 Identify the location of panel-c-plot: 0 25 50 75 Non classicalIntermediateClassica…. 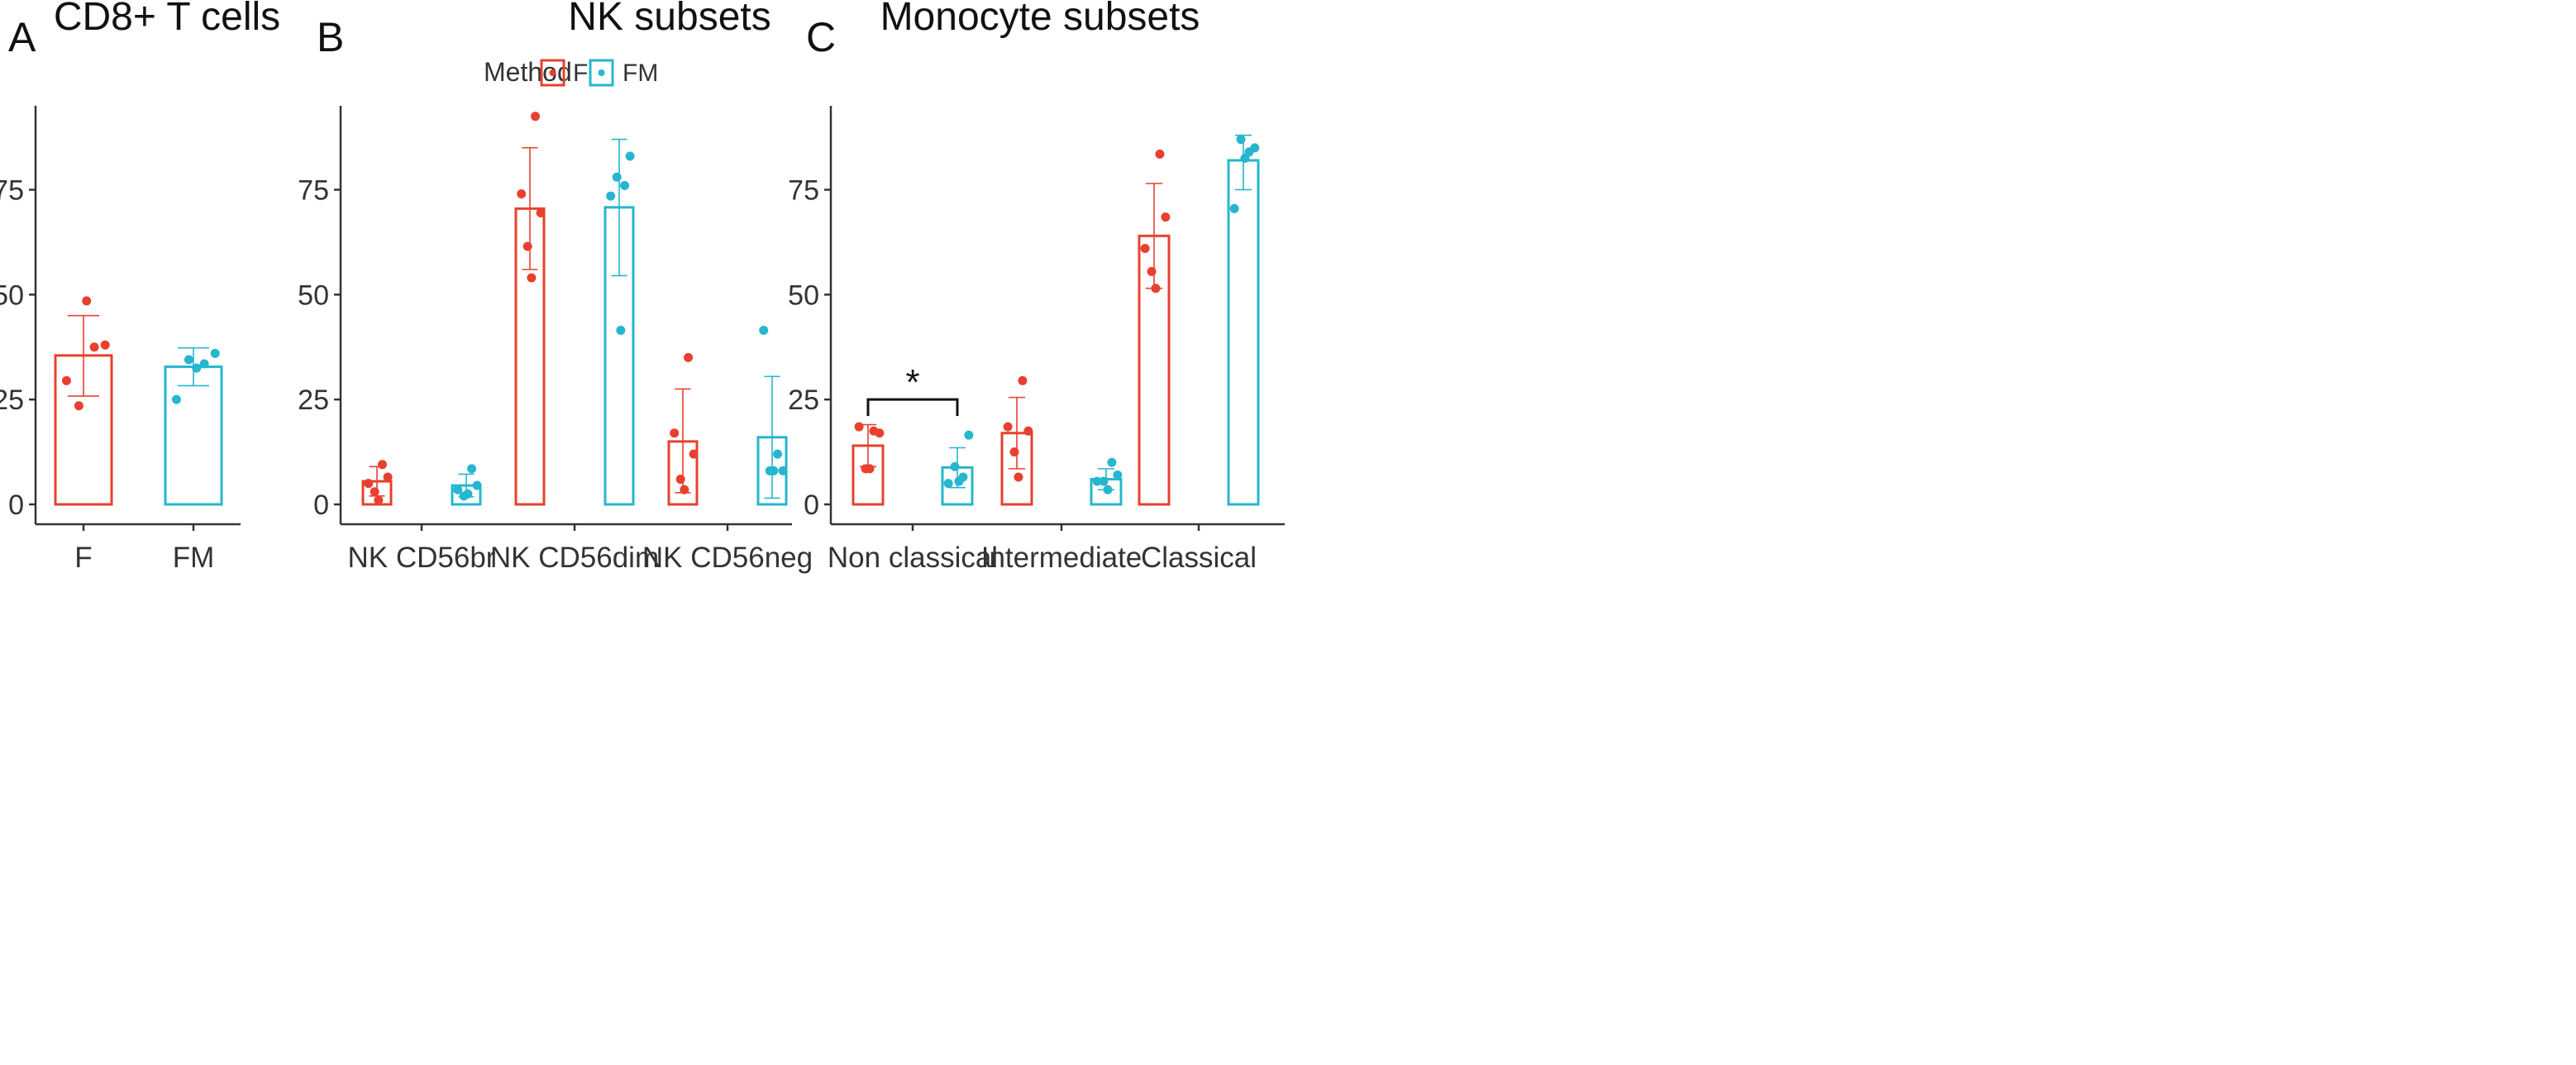
(1036, 340).